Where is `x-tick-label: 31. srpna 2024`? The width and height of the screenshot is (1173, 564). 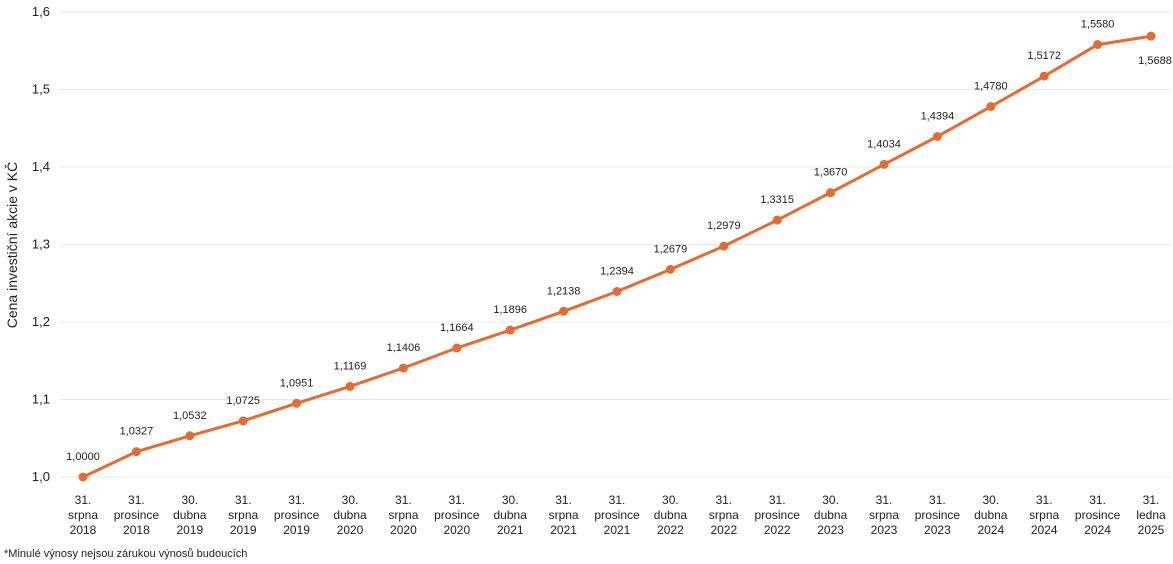
x-tick-label: 31. srpna 2024 is located at coordinates (1044, 515).